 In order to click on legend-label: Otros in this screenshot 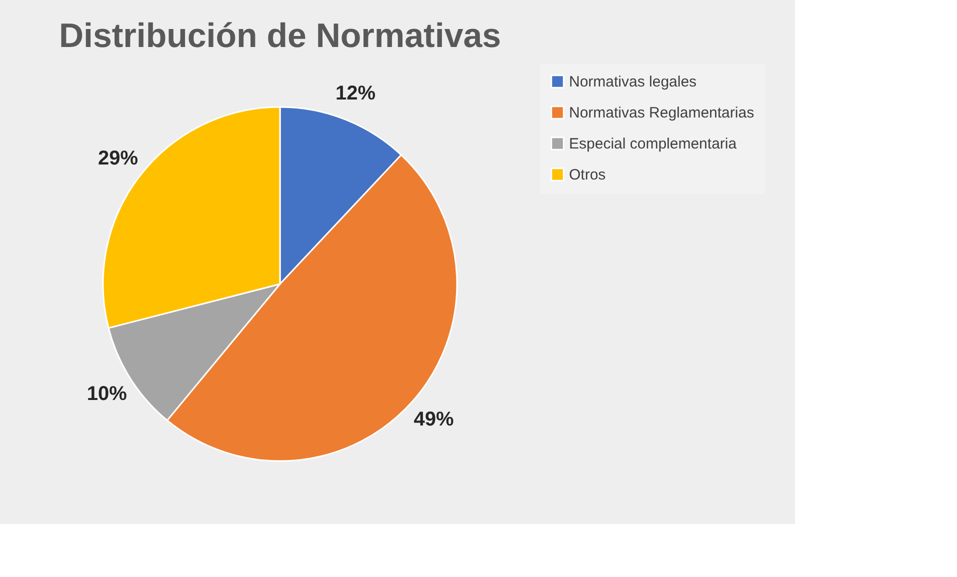, I will do `click(587, 175)`.